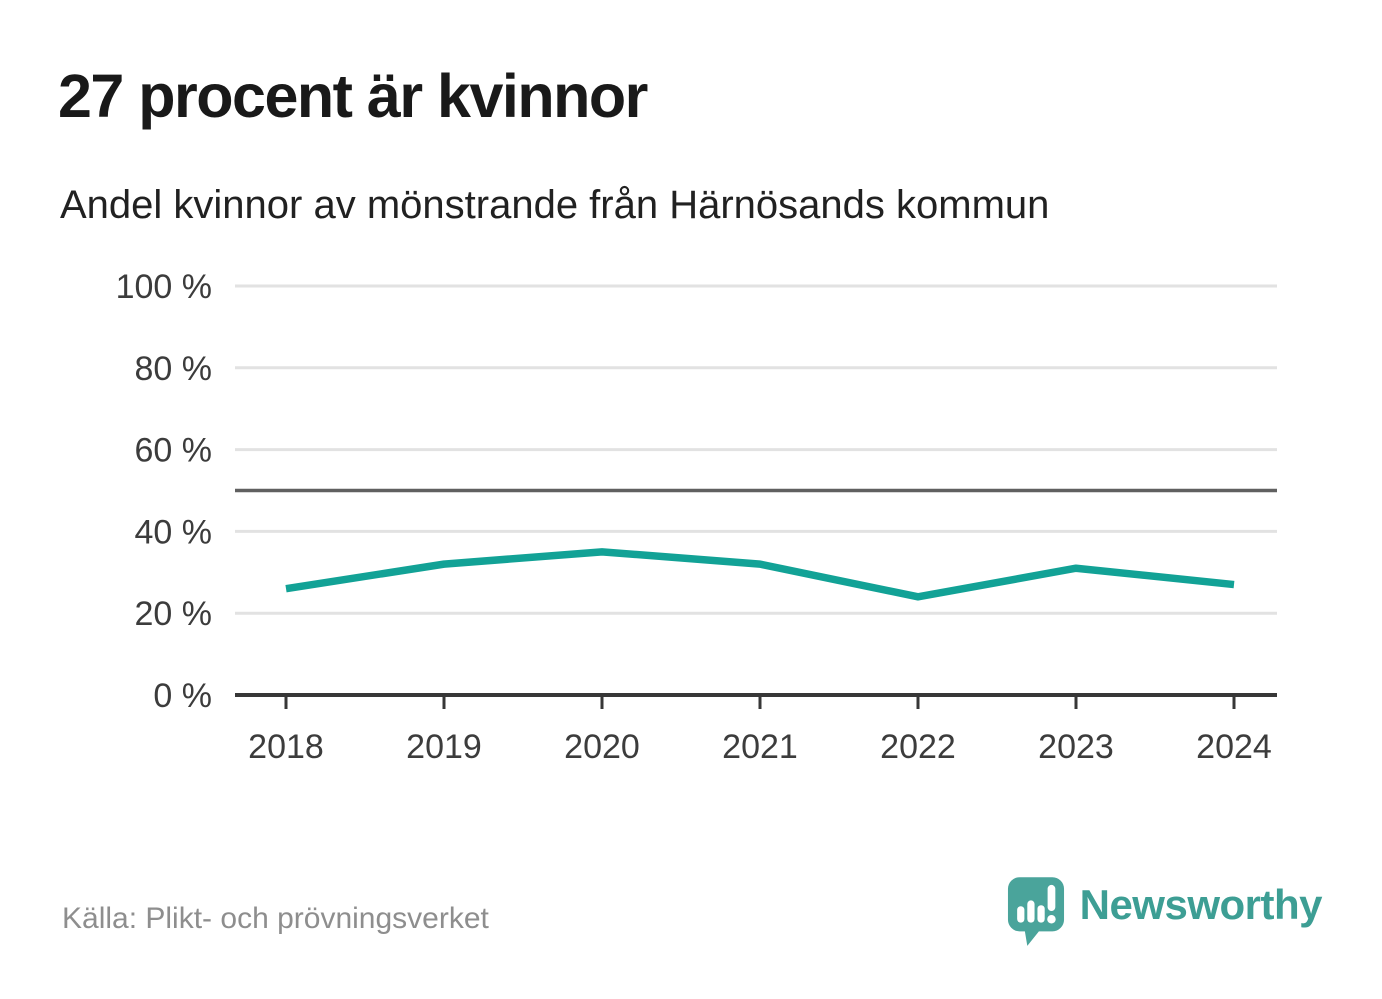 Image resolution: width=1382 pixels, height=999 pixels. Describe the element at coordinates (602, 747) in the screenshot. I see `x-axis-tick-label: 2020` at that location.